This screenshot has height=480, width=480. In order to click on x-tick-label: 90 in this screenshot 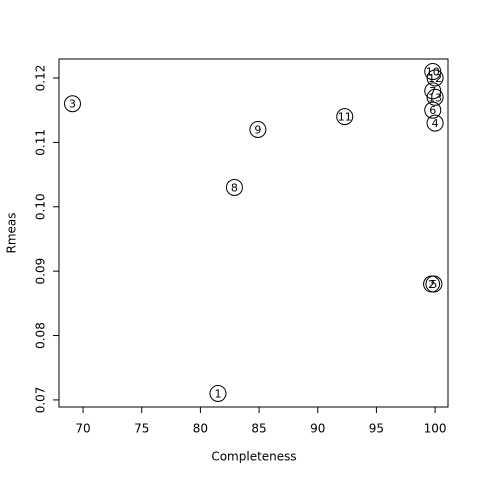, I will do `click(317, 429)`.